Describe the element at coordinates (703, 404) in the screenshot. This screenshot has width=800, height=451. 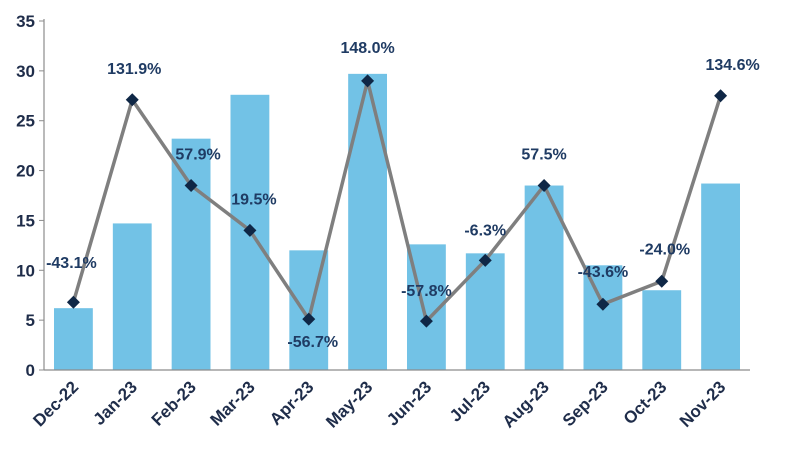
I see `x-tick-label: Nov-23` at that location.